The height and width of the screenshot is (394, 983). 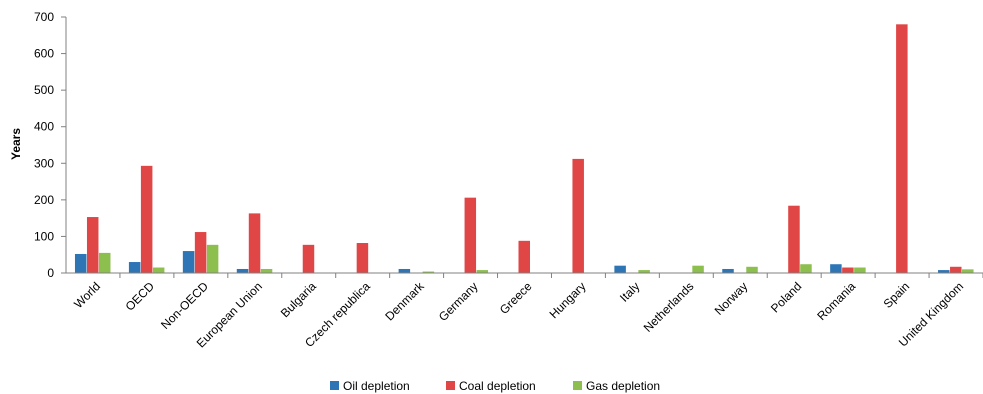 I want to click on y-tick-label: 300, so click(x=44, y=163).